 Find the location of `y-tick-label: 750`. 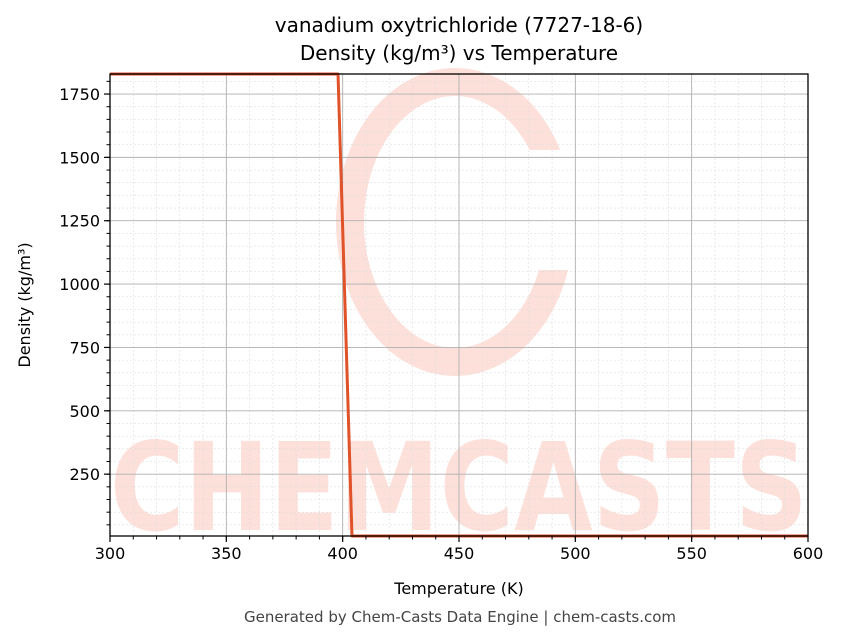

y-tick-label: 750 is located at coordinates (84, 347).